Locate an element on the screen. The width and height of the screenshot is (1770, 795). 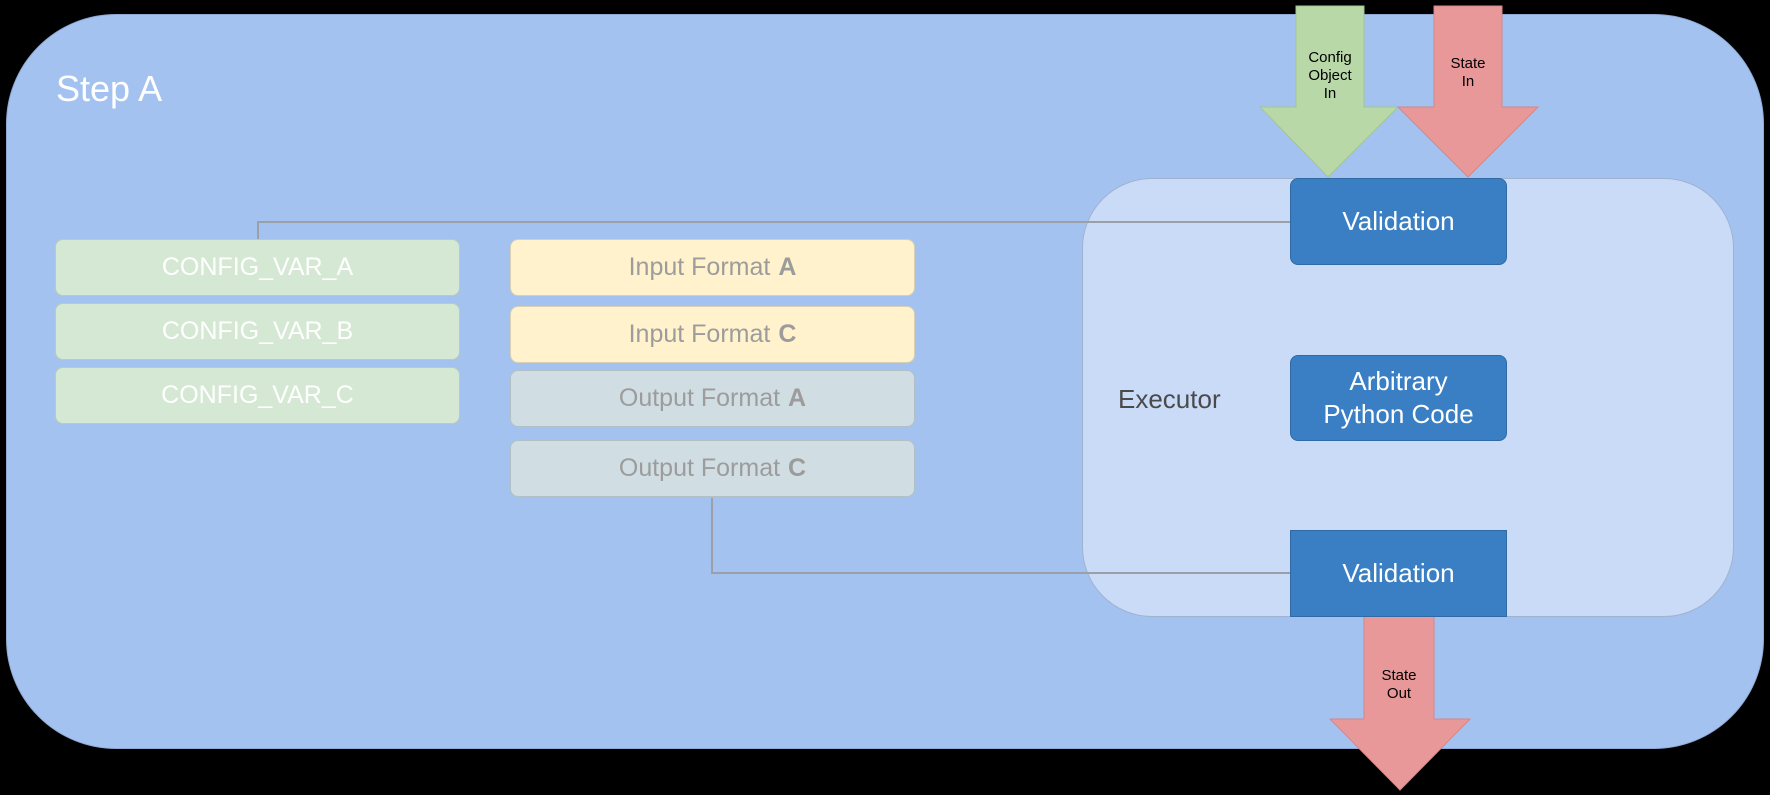
input-format-a: Input Format A is located at coordinates (712, 267).